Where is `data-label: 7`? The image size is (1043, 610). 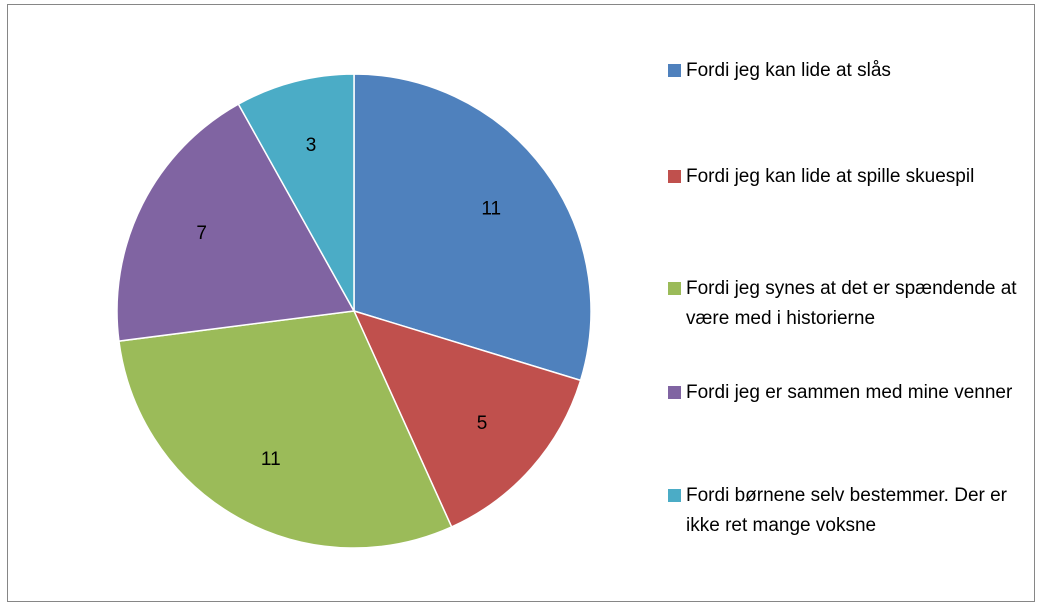 data-label: 7 is located at coordinates (201, 233).